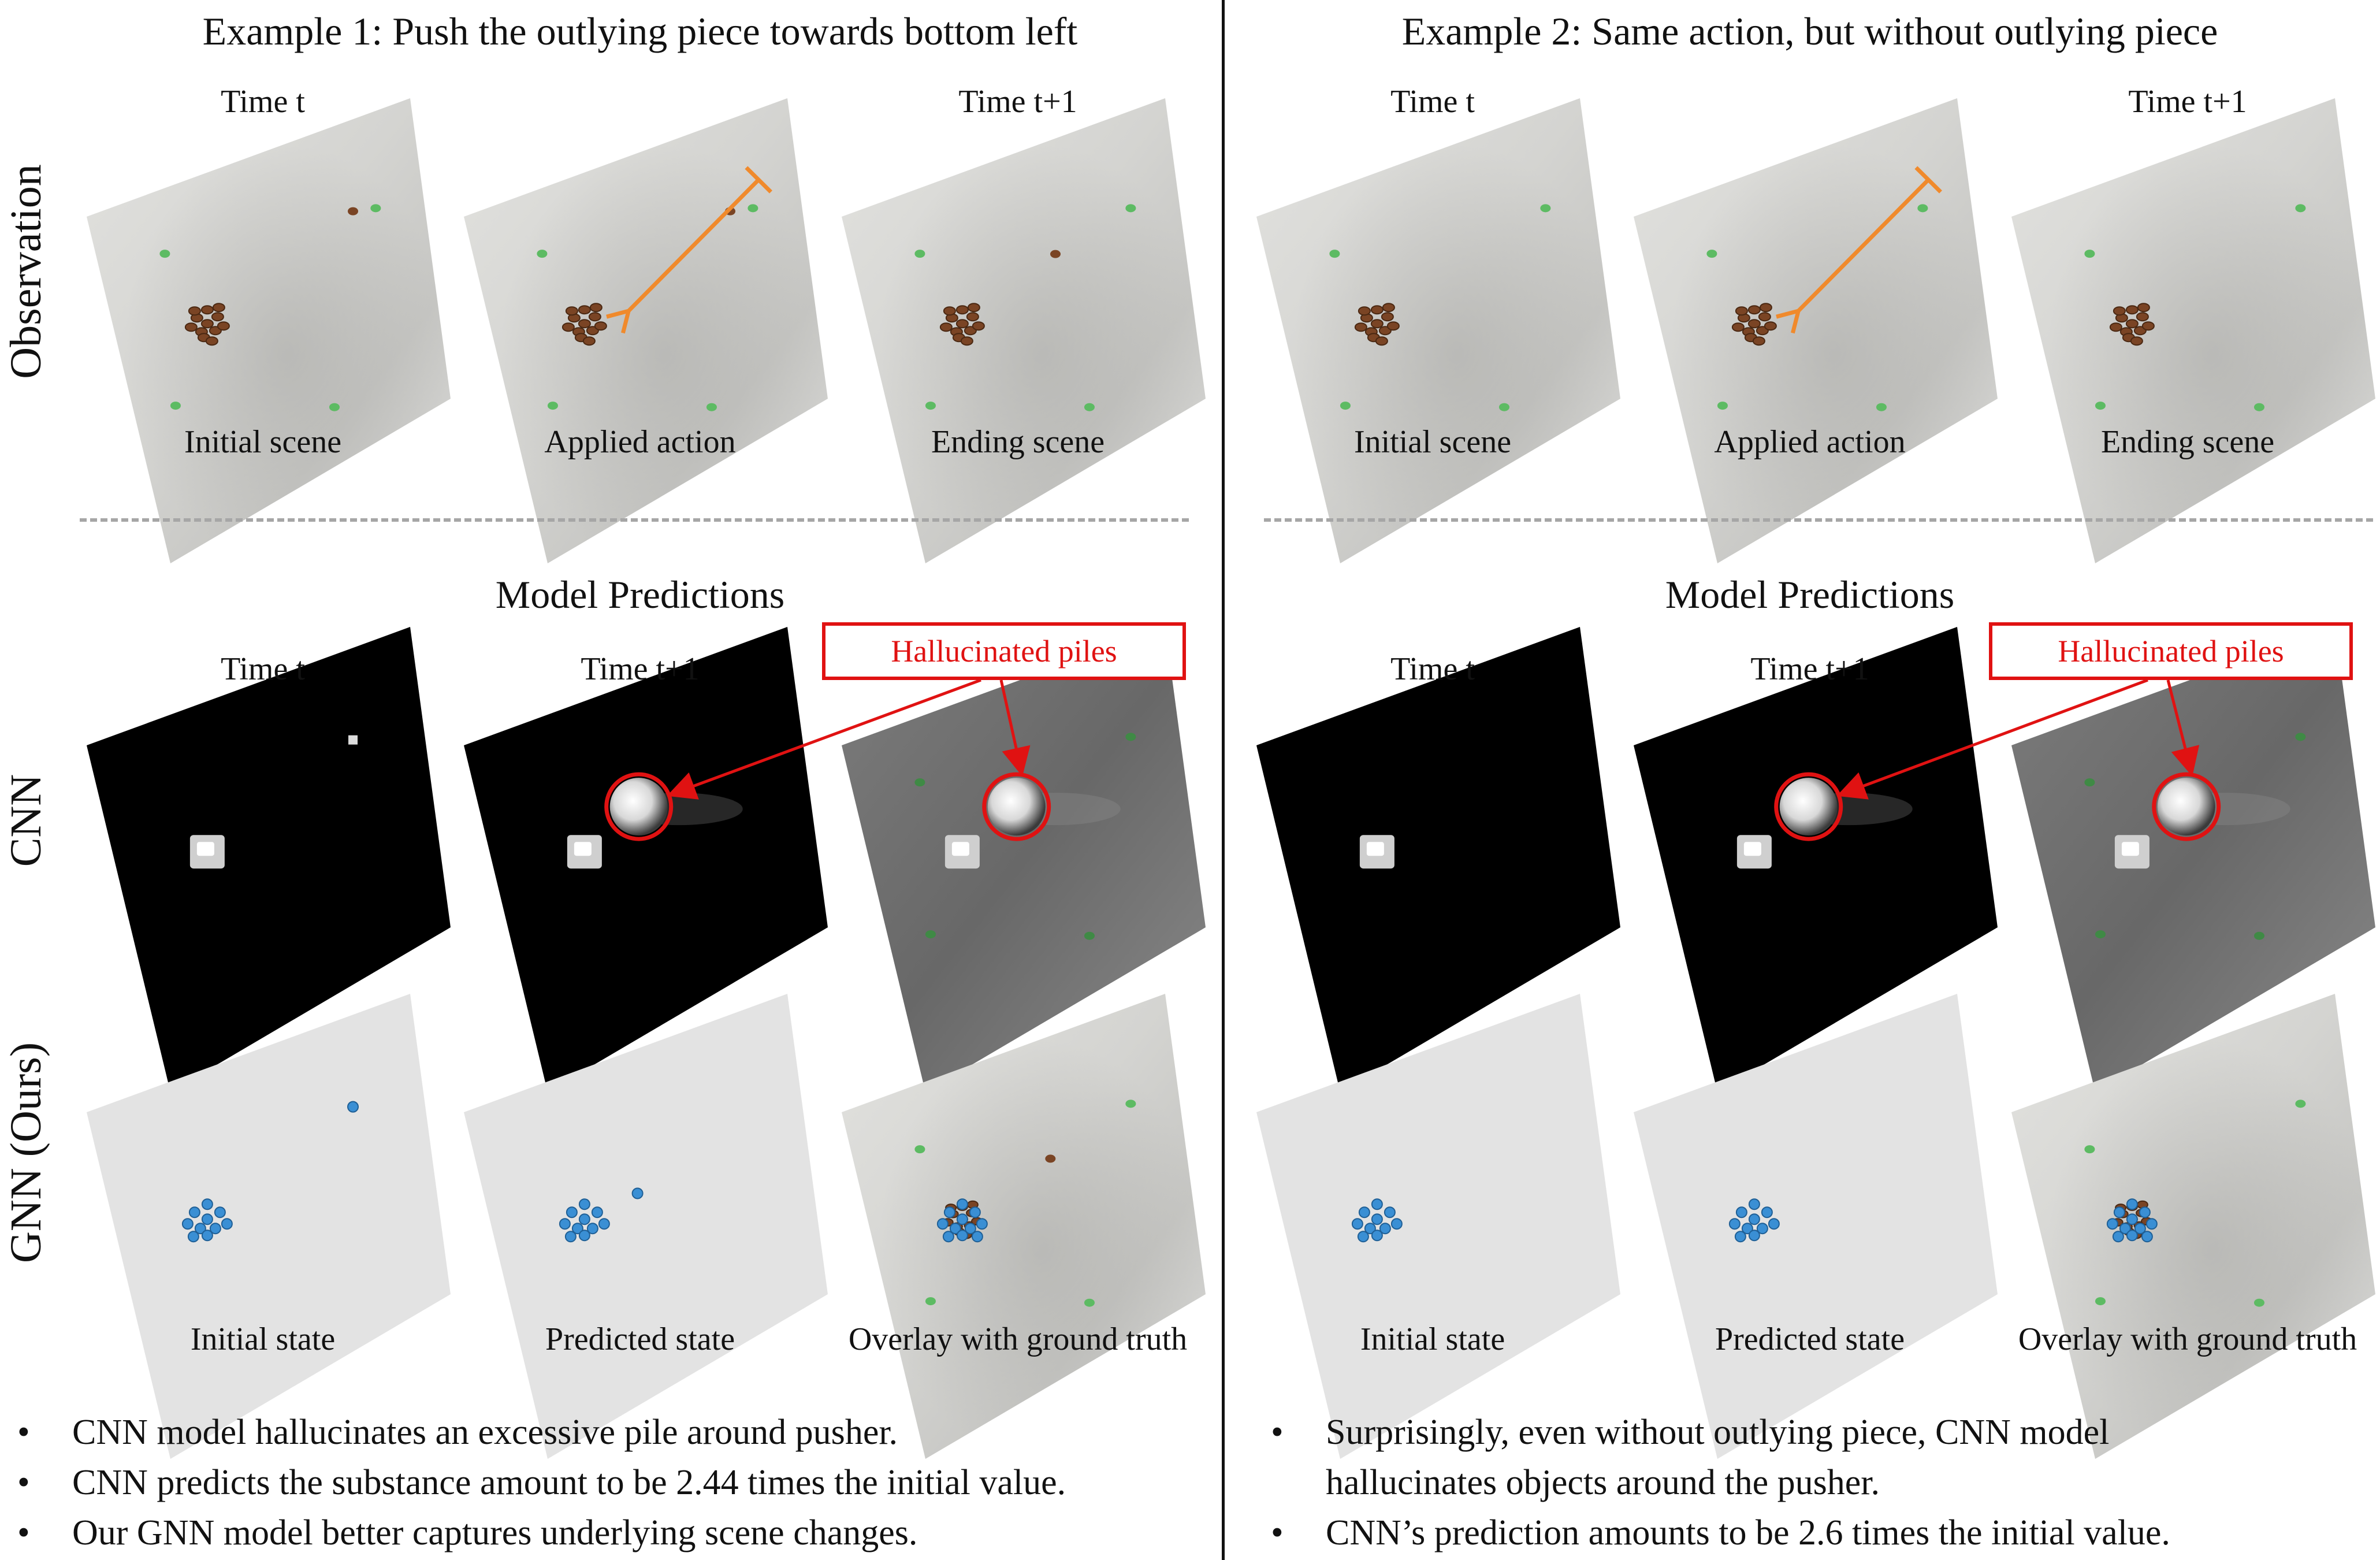 This screenshot has height=1560, width=2380. I want to click on cnn-overlay-map, so click(1024, 859).